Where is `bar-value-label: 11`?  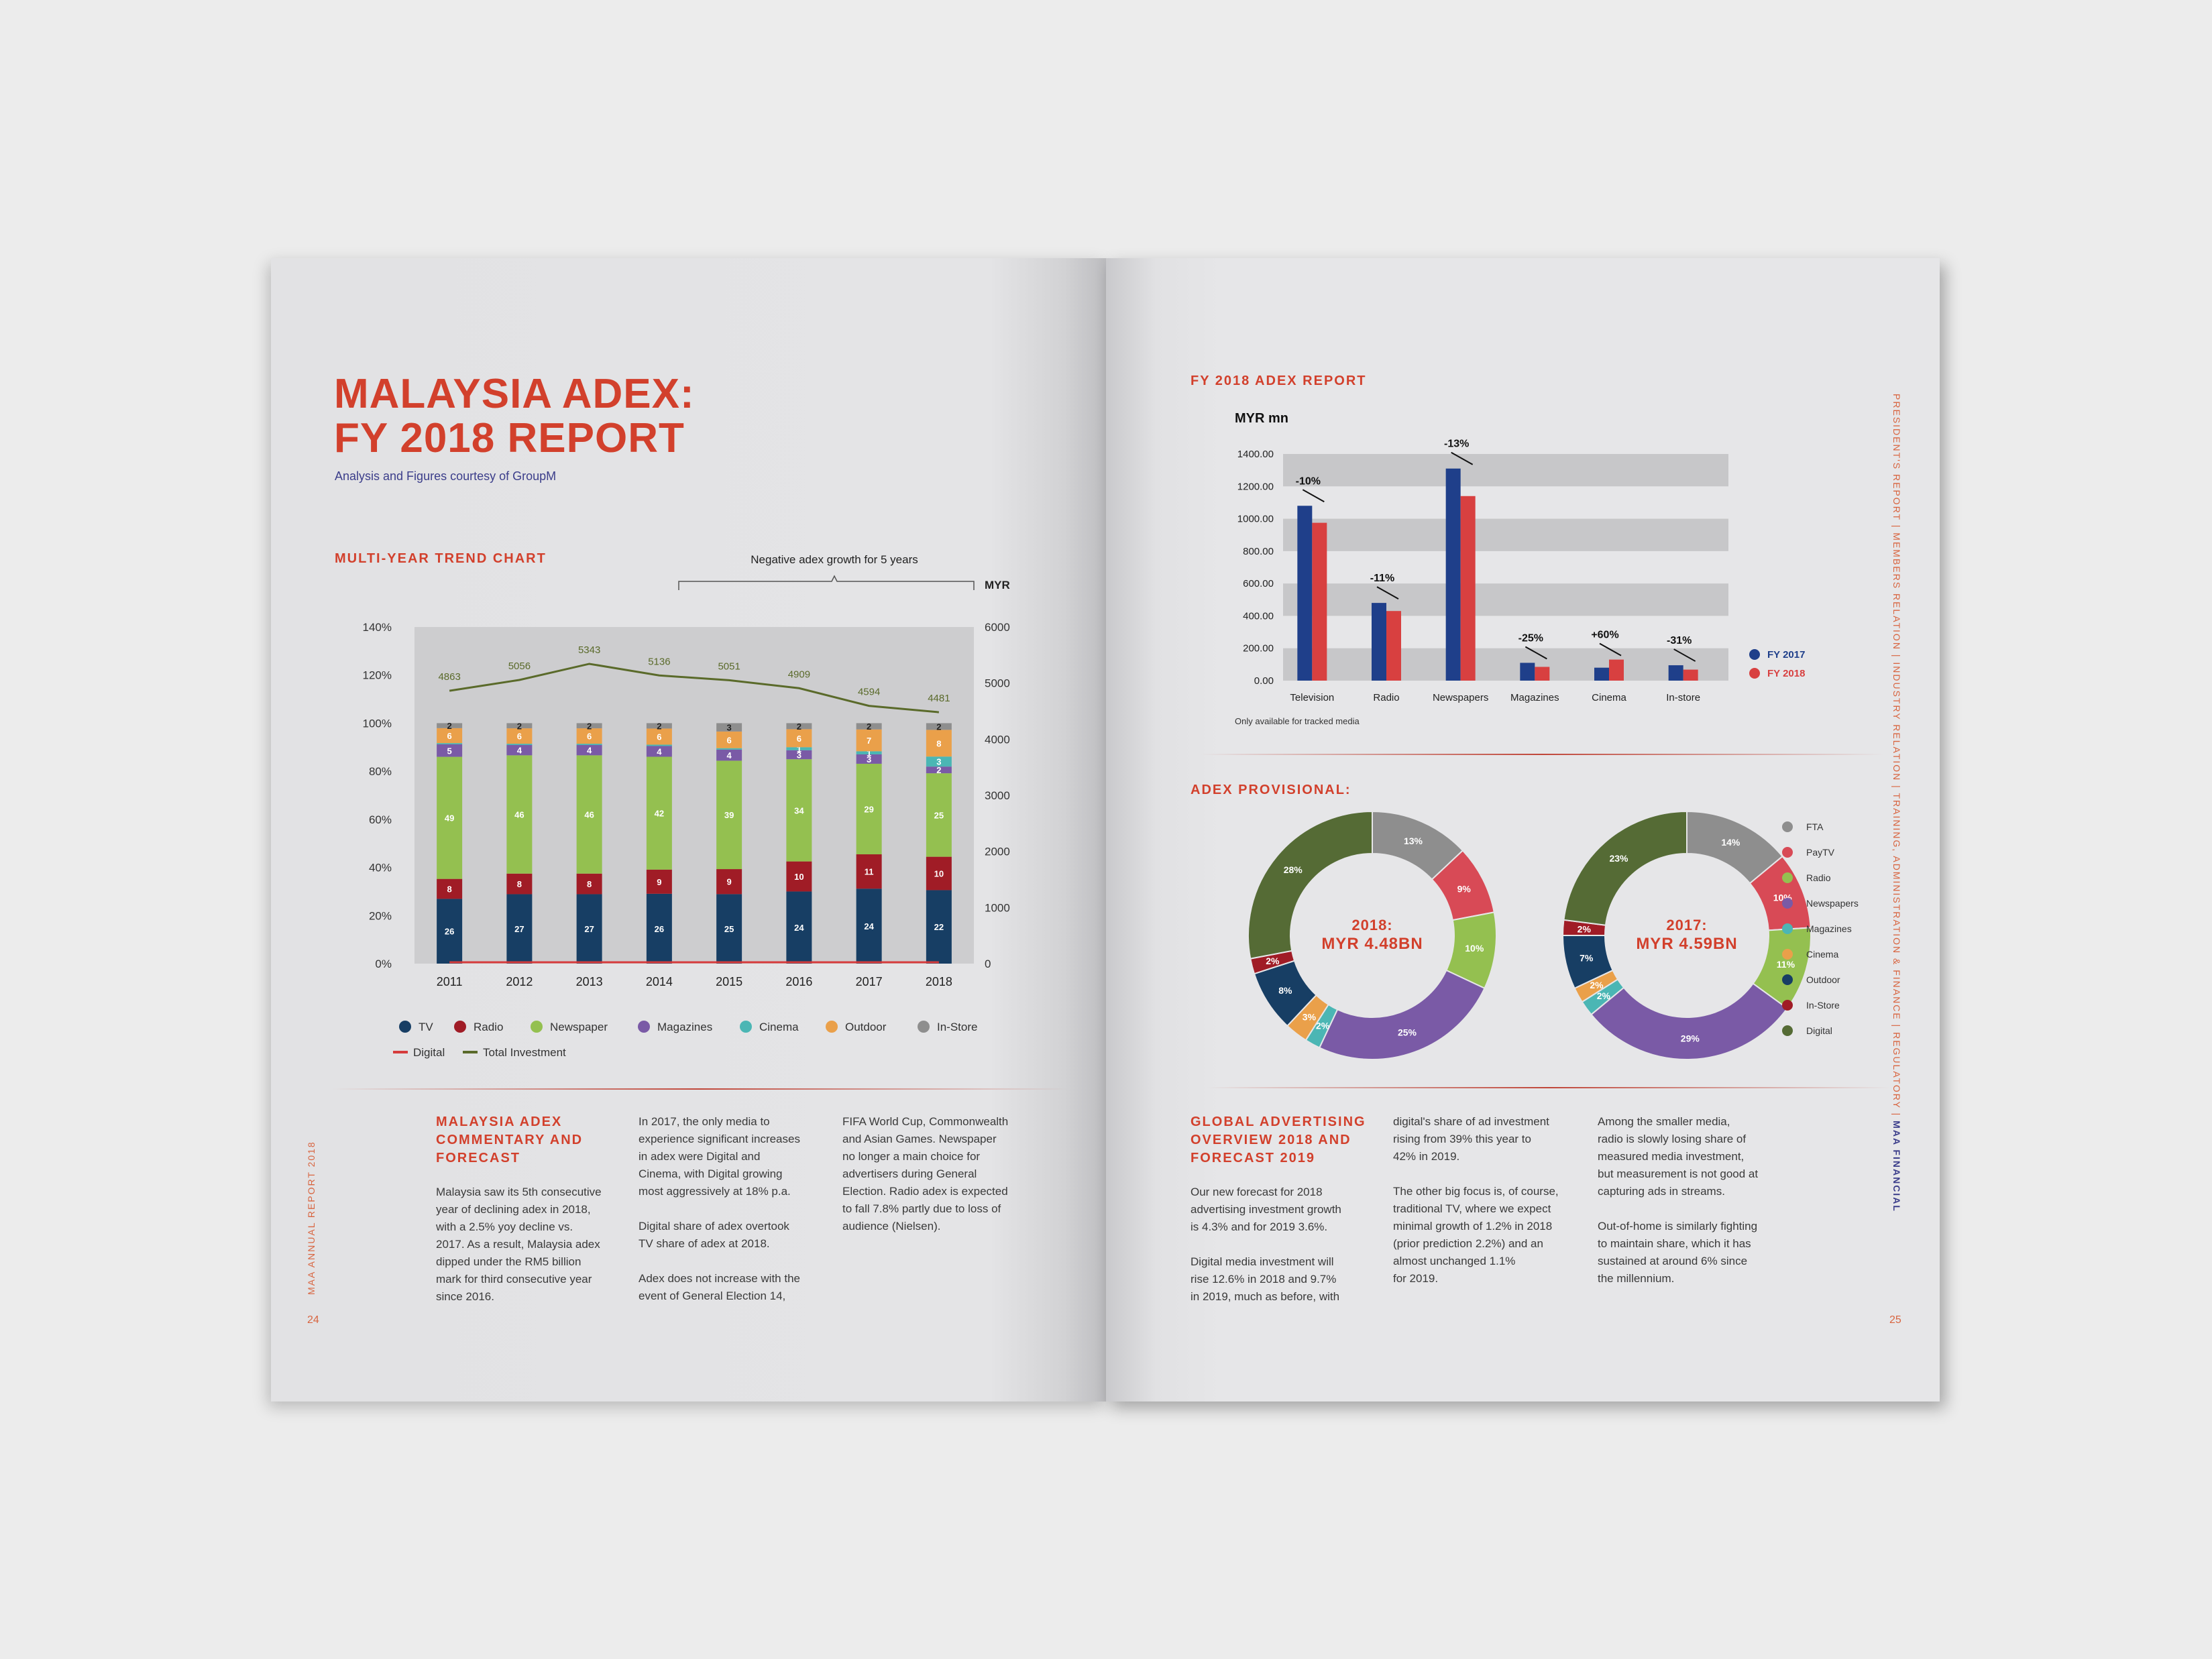
bar-value-label: 11 is located at coordinates (869, 872).